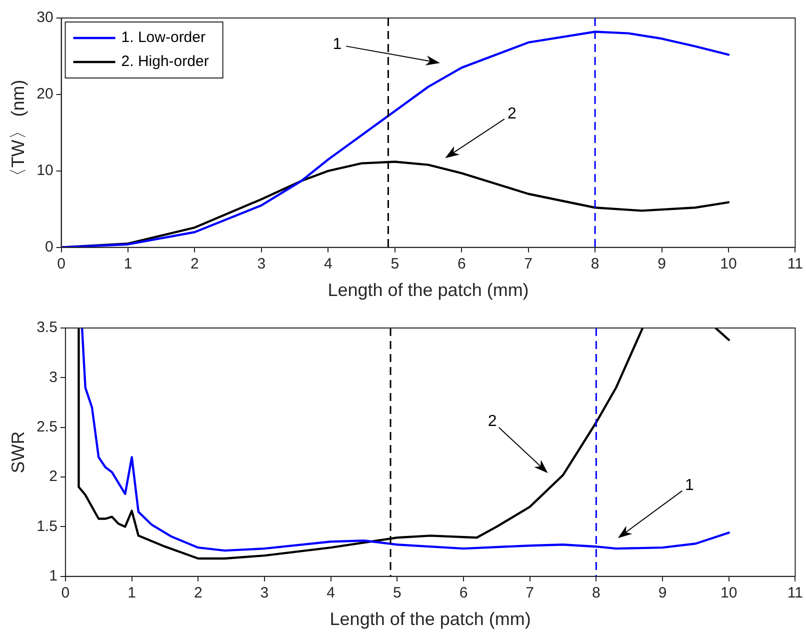  Describe the element at coordinates (47, 327) in the screenshot. I see `y-tick-label: 3.5` at that location.